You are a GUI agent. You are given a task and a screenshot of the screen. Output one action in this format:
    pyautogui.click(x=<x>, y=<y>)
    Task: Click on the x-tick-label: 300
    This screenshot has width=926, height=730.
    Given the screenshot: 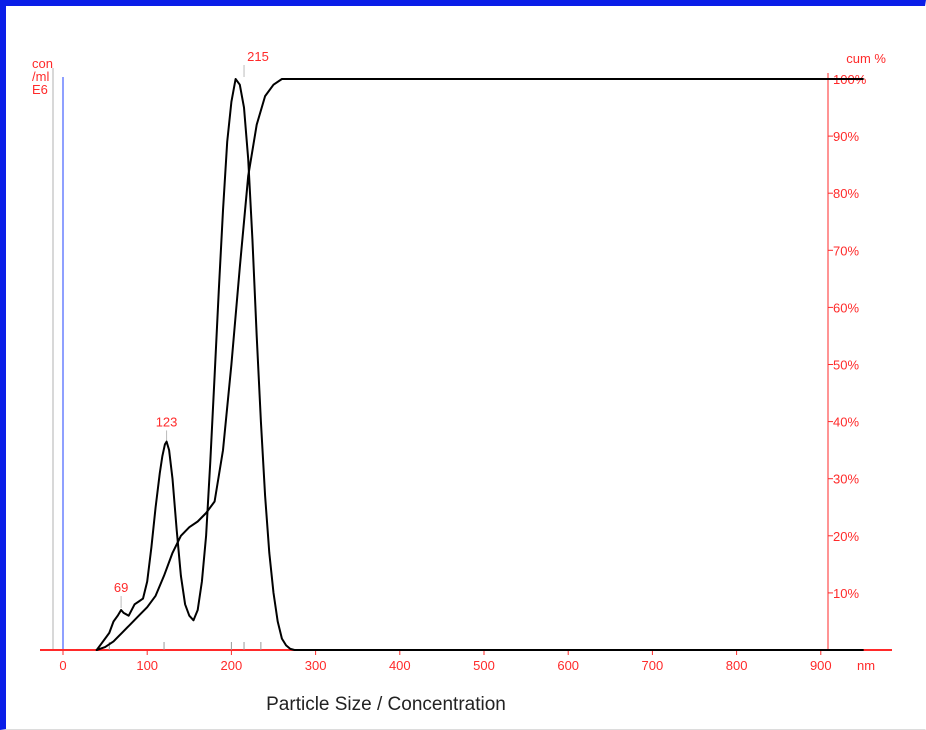 What is the action you would take?
    pyautogui.click(x=316, y=665)
    